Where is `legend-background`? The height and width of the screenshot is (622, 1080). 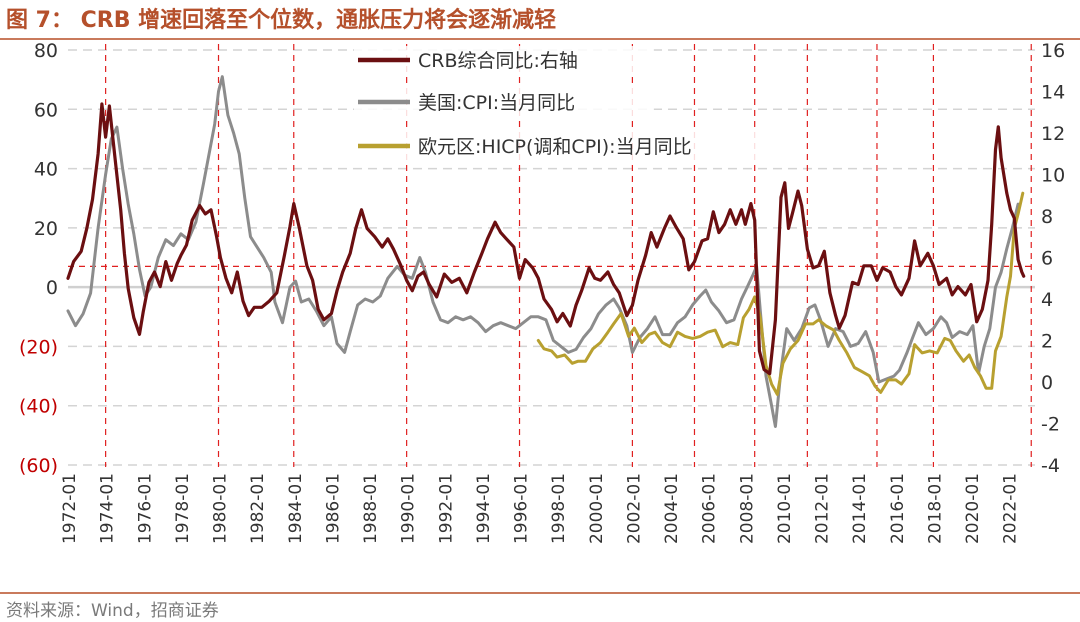 legend-background is located at coordinates (559, 147).